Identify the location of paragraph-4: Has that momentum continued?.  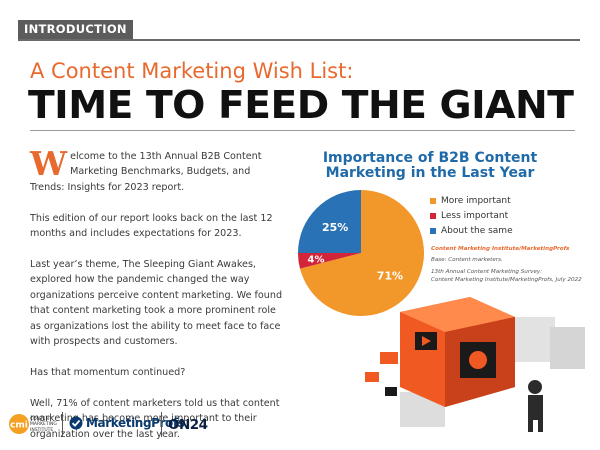
(108, 372).